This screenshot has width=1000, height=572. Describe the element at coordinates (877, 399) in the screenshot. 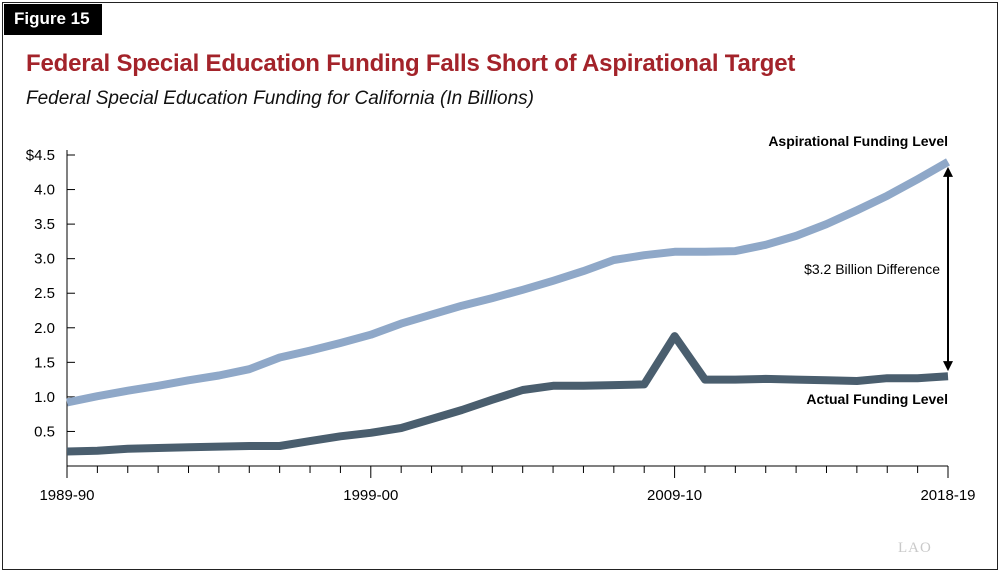

I see `series-label-actual: Actual Funding Level` at that location.